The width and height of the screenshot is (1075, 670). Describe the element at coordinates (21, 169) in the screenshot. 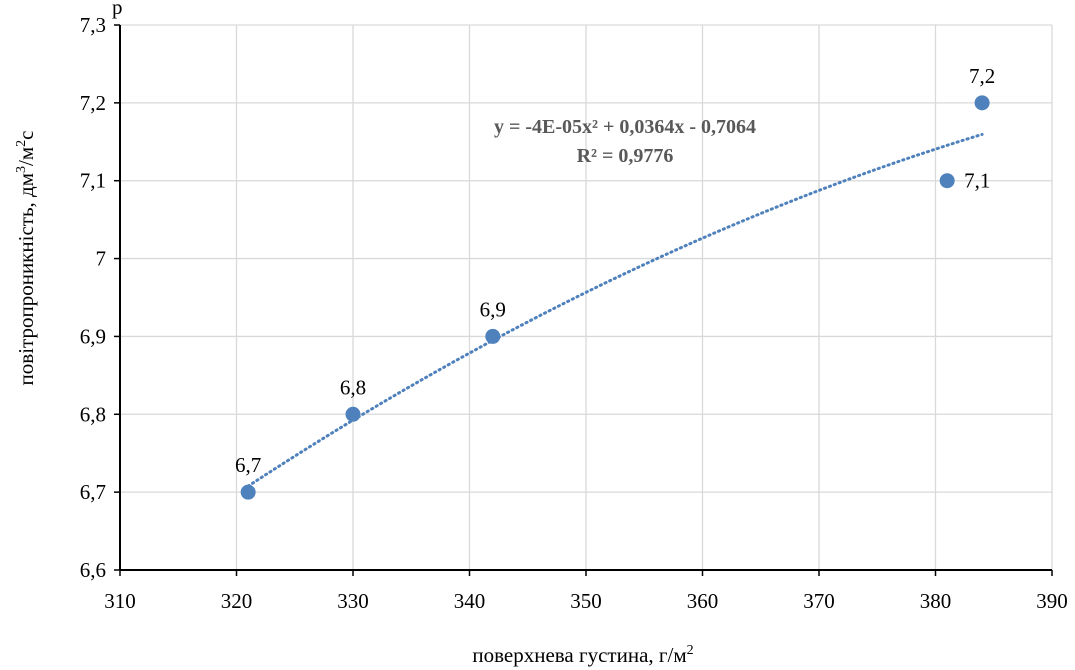

I see `y-axis-title-sup-1: 3` at that location.